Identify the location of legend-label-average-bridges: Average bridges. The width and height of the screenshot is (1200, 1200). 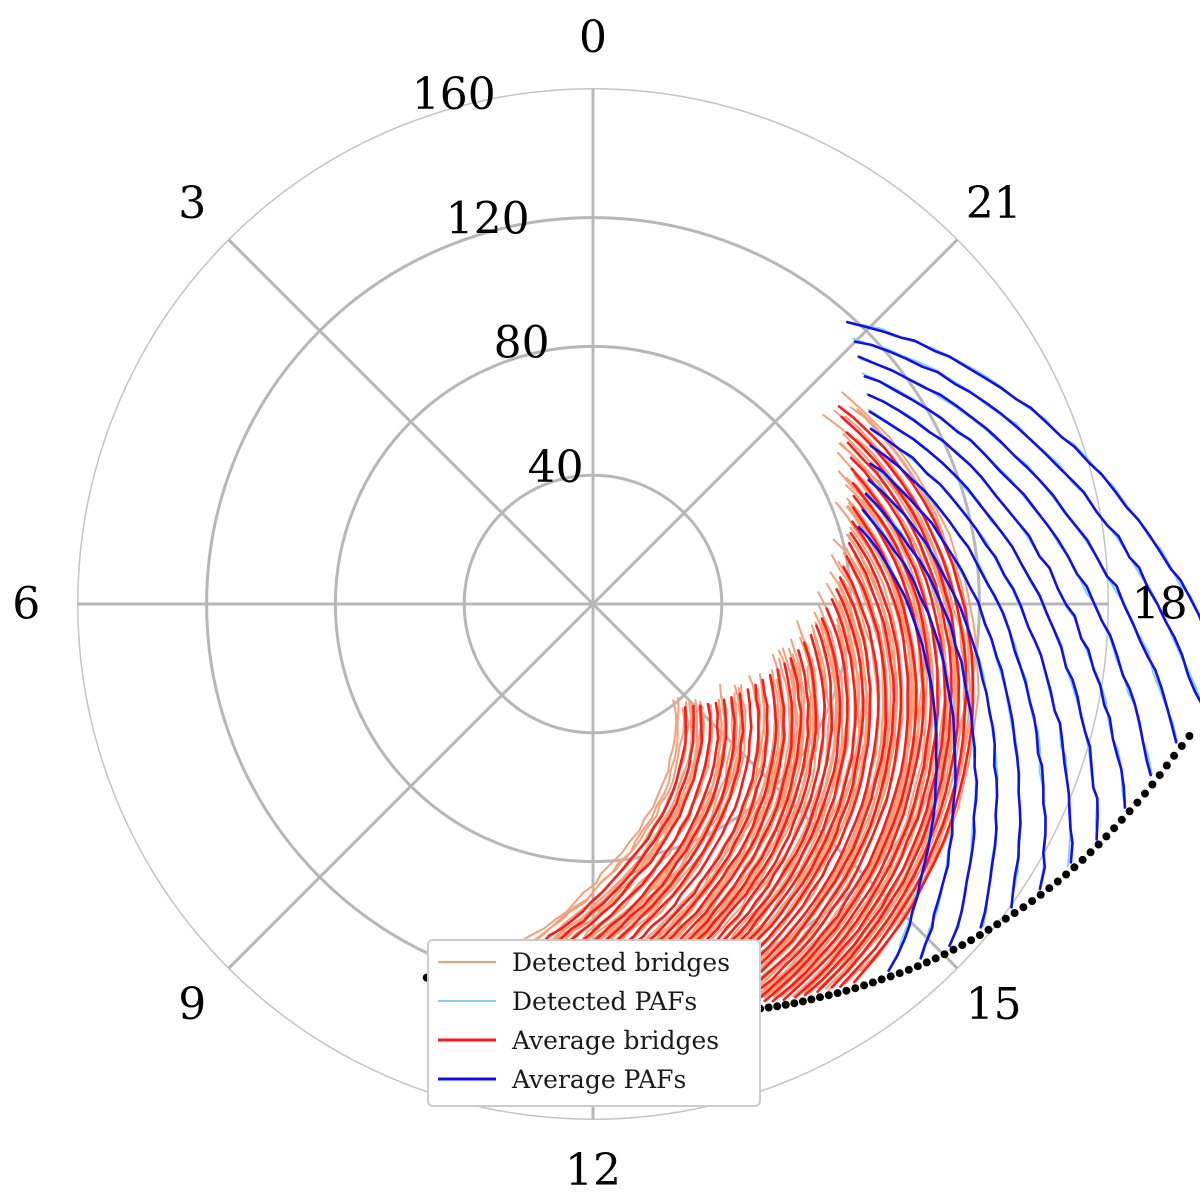
(615, 1040).